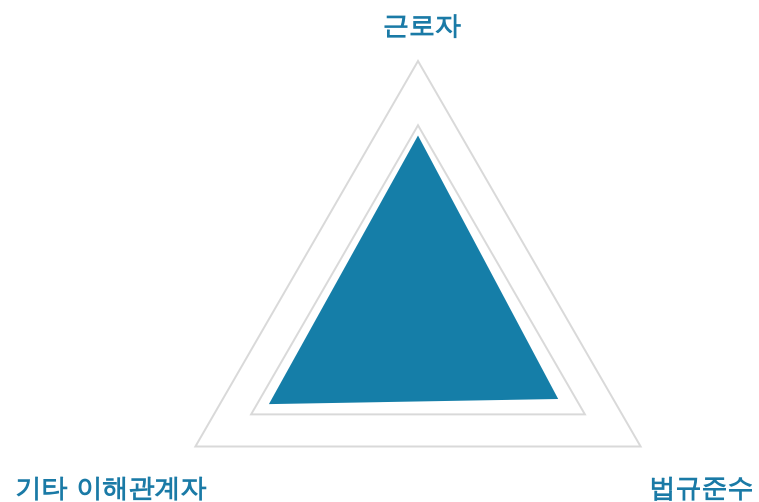 The height and width of the screenshot is (502, 759). I want to click on spoke-label: 법규준수, so click(702, 488).